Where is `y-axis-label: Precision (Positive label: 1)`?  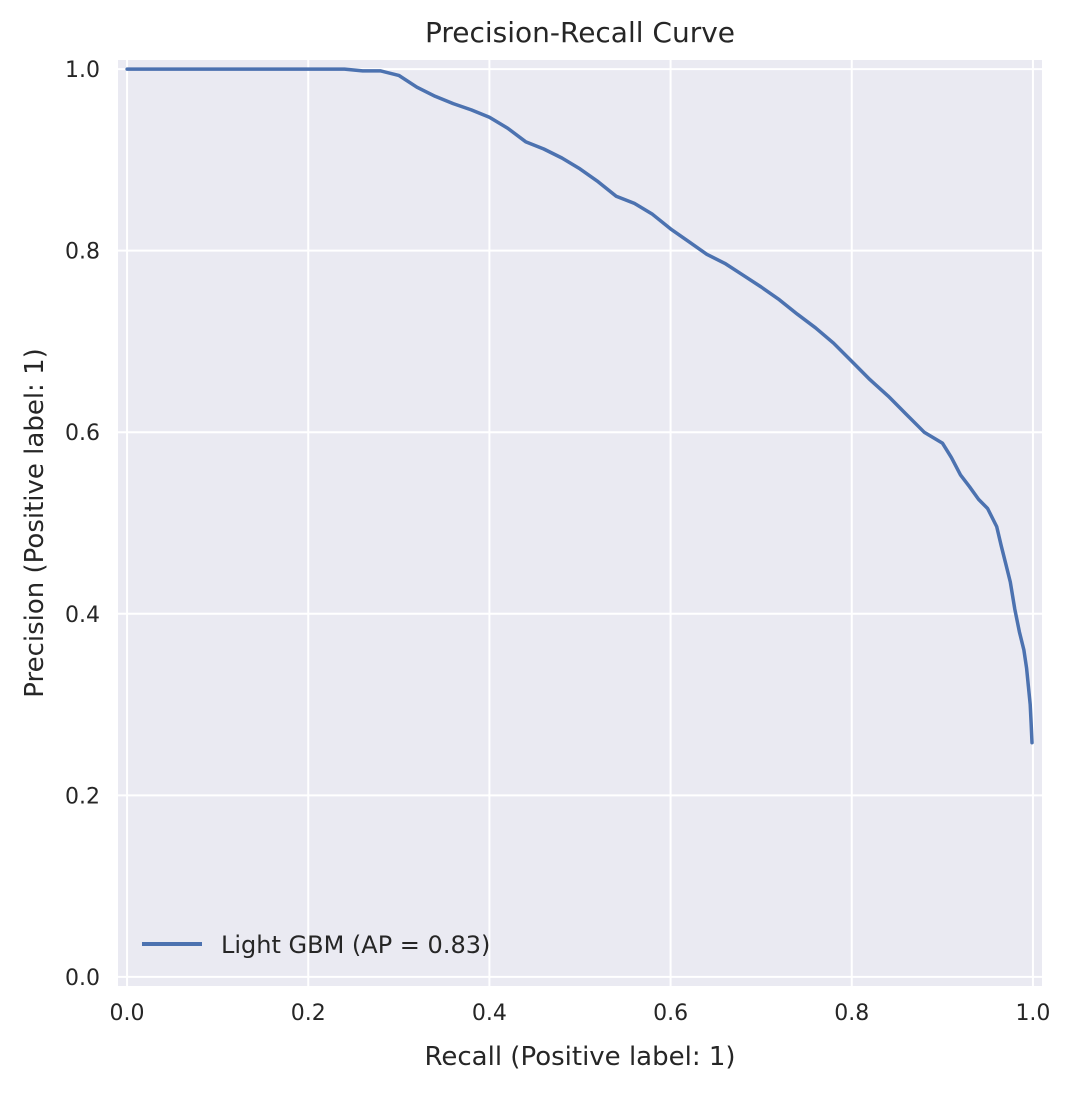 y-axis-label: Precision (Positive label: 1) is located at coordinates (35, 523).